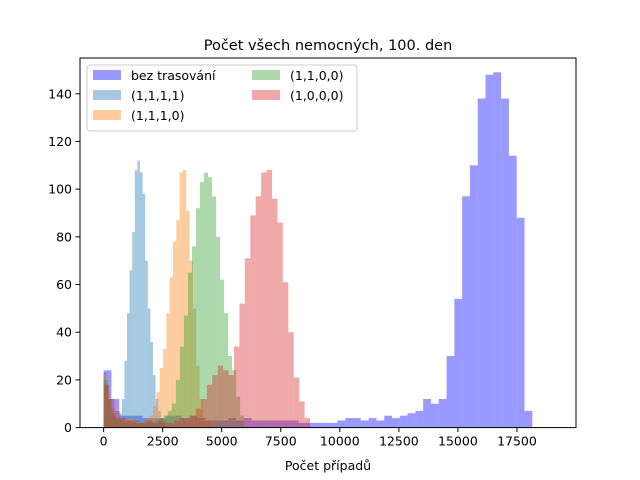 The width and height of the screenshot is (640, 480). I want to click on legend-label: bez trasování, so click(173, 75).